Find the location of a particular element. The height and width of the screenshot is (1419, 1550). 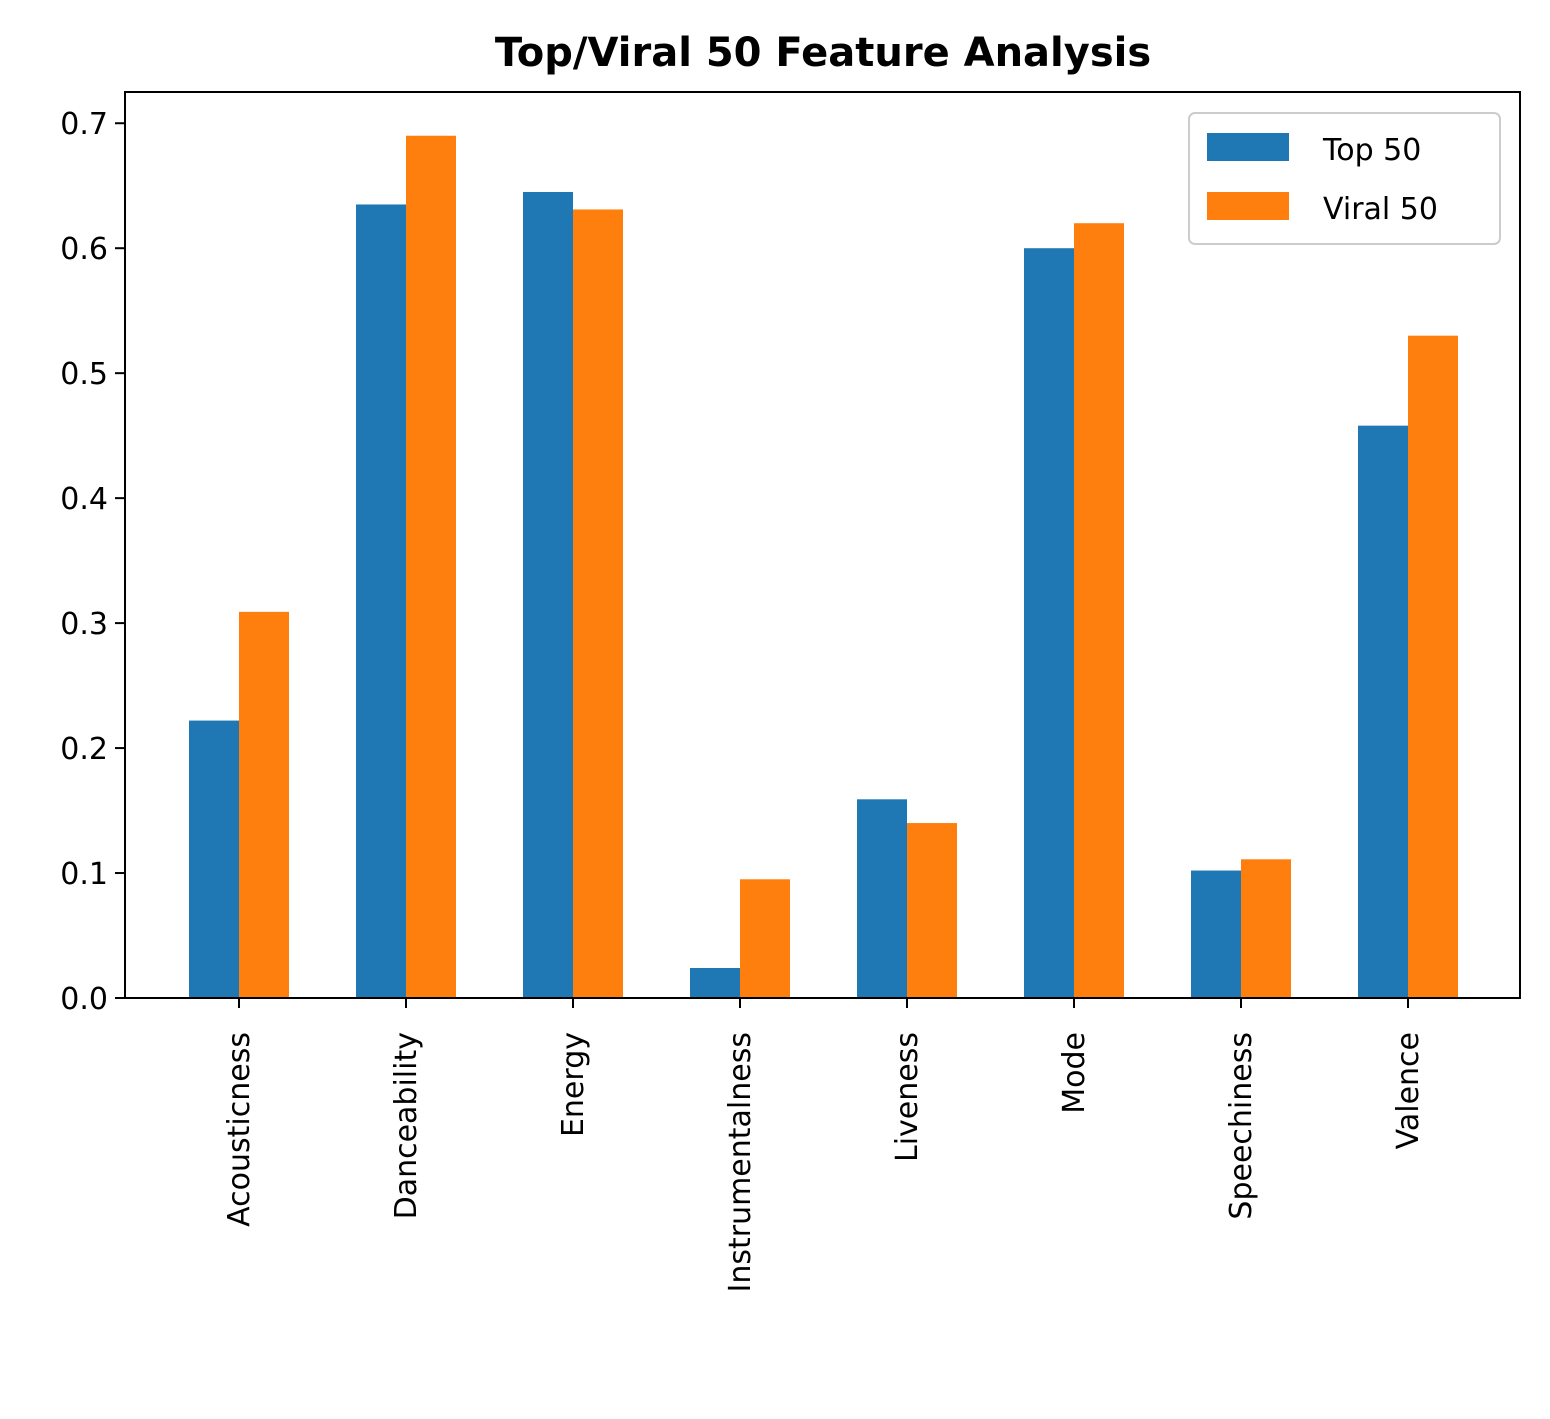

x-tick-label-mode: Mode is located at coordinates (1074, 1073).